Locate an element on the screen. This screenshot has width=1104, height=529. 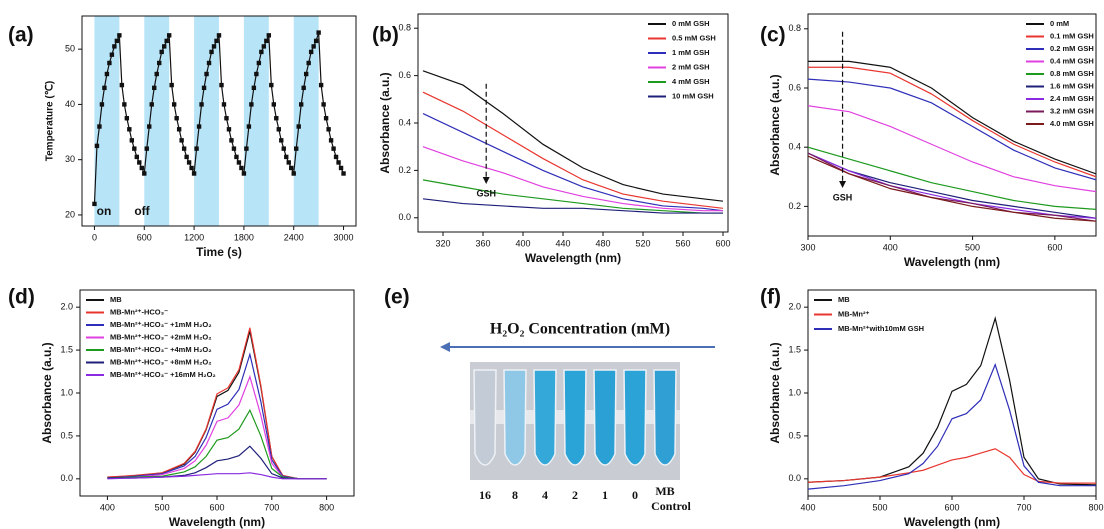
legend-label: MB-Mn²⁺-HCO₃⁻ +2mM H₂O₂ is located at coordinates (161, 336).